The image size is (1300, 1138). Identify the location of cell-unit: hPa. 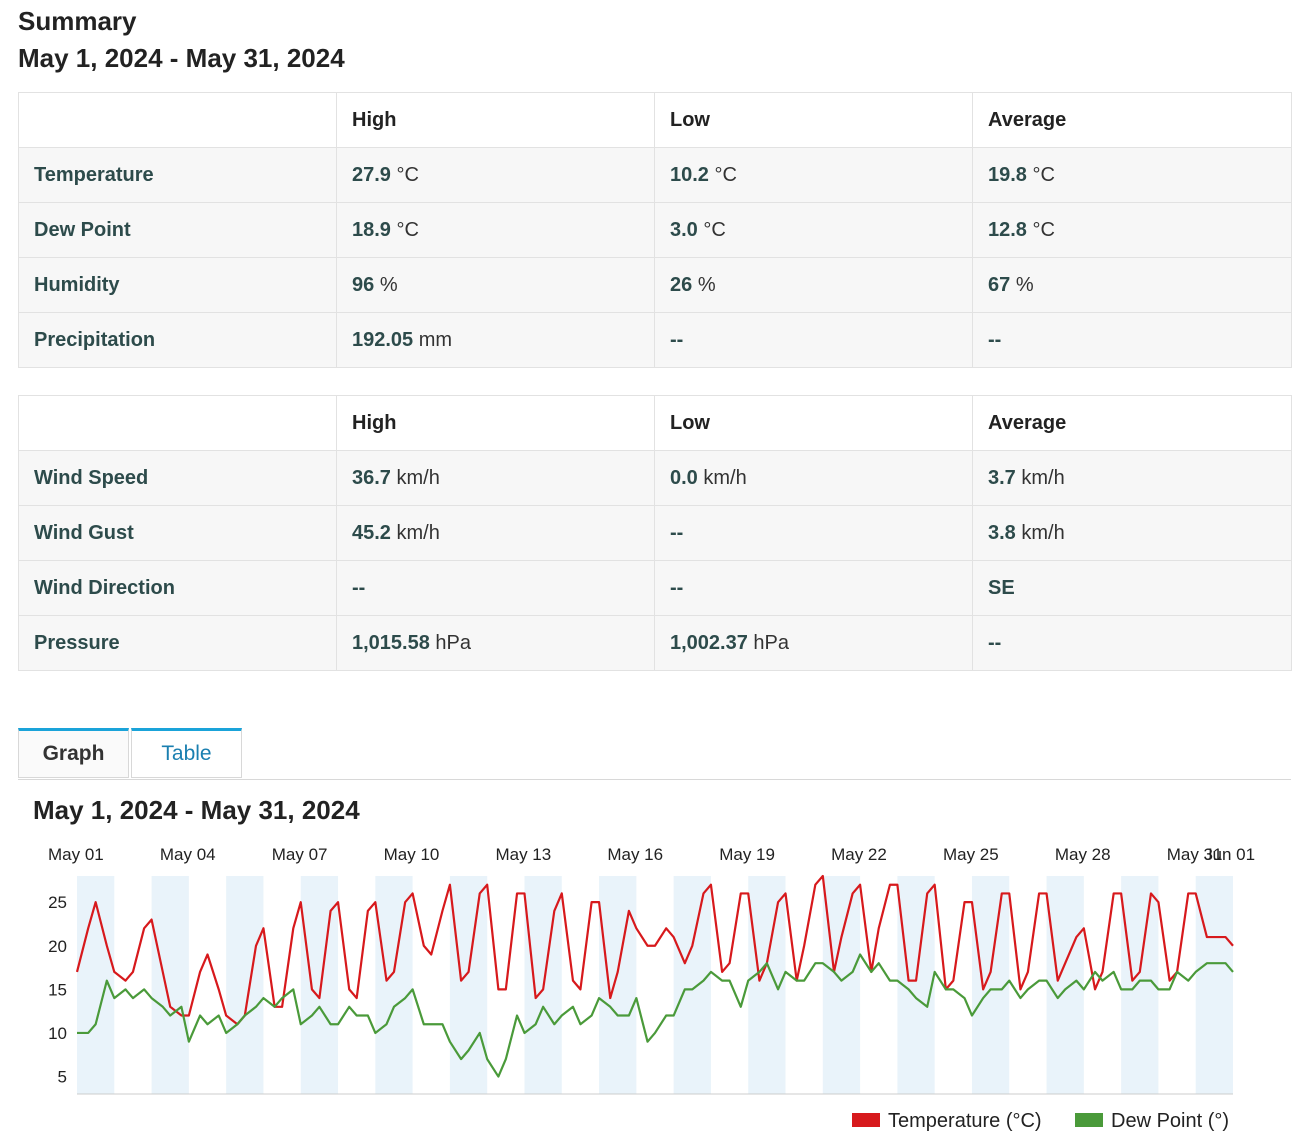
(453, 642).